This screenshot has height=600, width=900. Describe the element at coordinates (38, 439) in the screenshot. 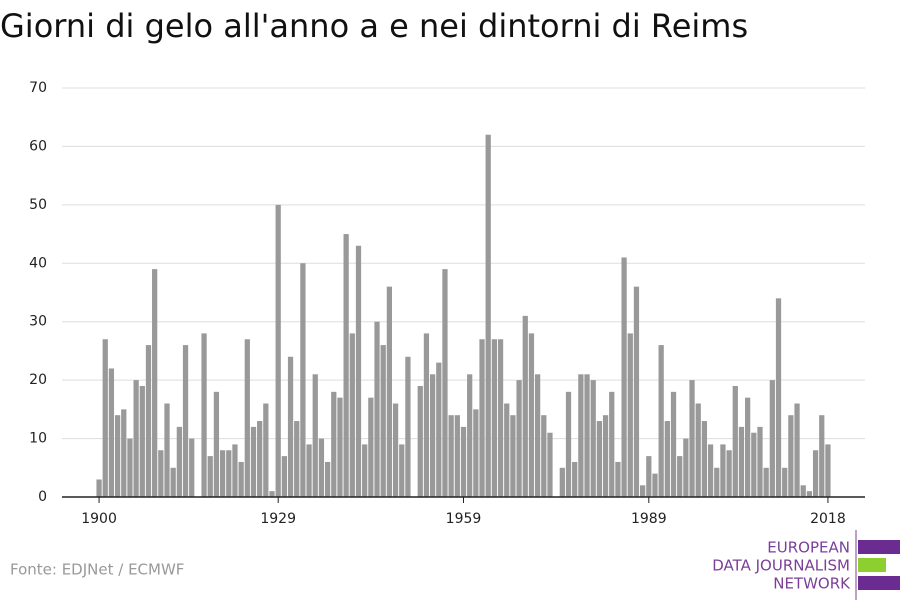

I see `y-tick-label: 10` at that location.